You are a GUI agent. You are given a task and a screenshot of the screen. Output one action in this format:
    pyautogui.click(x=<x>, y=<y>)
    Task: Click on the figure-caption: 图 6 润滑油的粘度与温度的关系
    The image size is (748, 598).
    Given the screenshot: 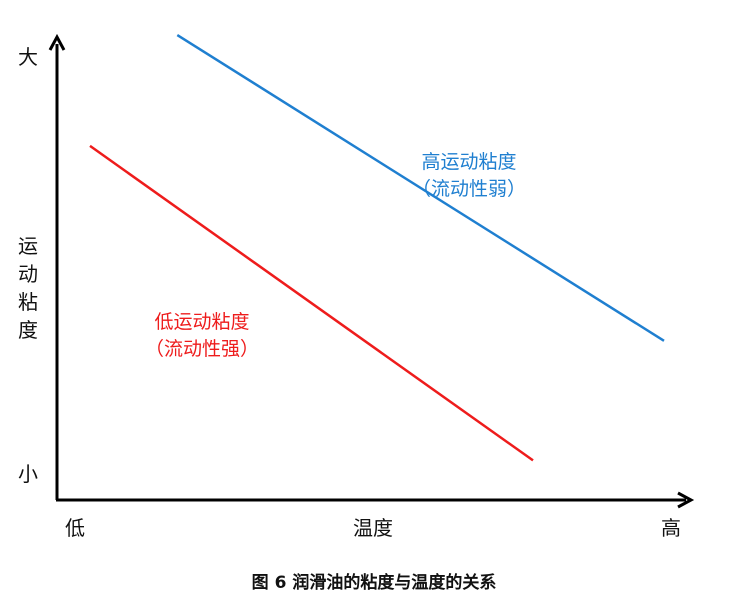 What is the action you would take?
    pyautogui.click(x=374, y=583)
    